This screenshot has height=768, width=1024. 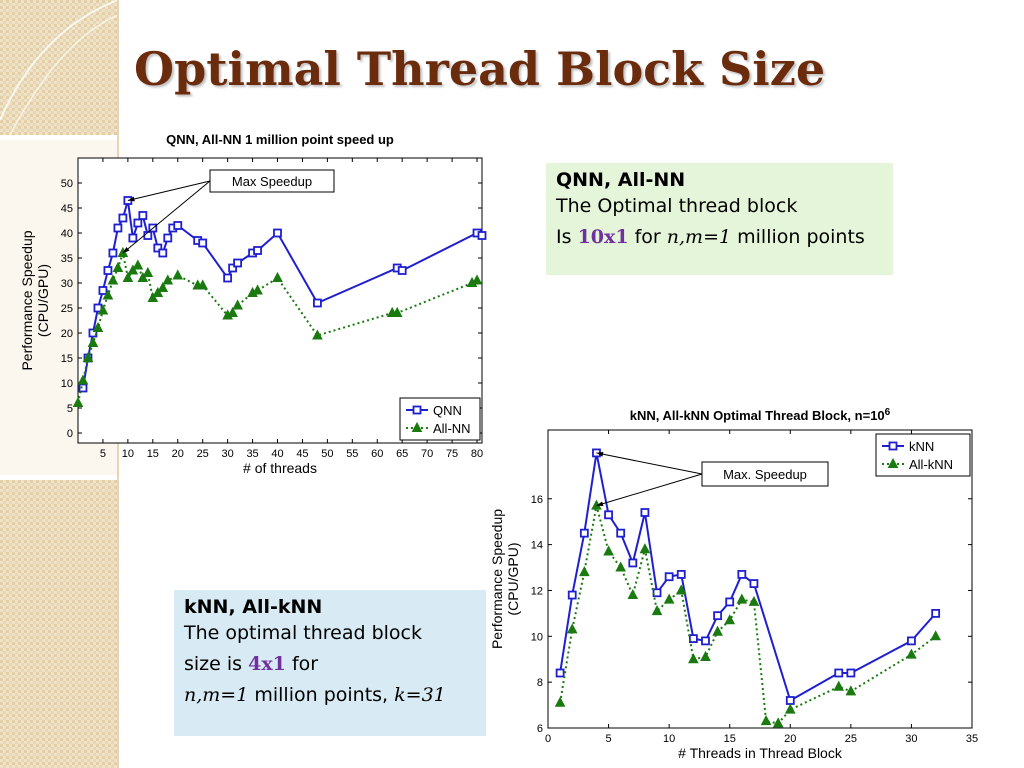 What do you see at coordinates (480, 69) in the screenshot?
I see `slide-title: Optimal Thread Block Size` at bounding box center [480, 69].